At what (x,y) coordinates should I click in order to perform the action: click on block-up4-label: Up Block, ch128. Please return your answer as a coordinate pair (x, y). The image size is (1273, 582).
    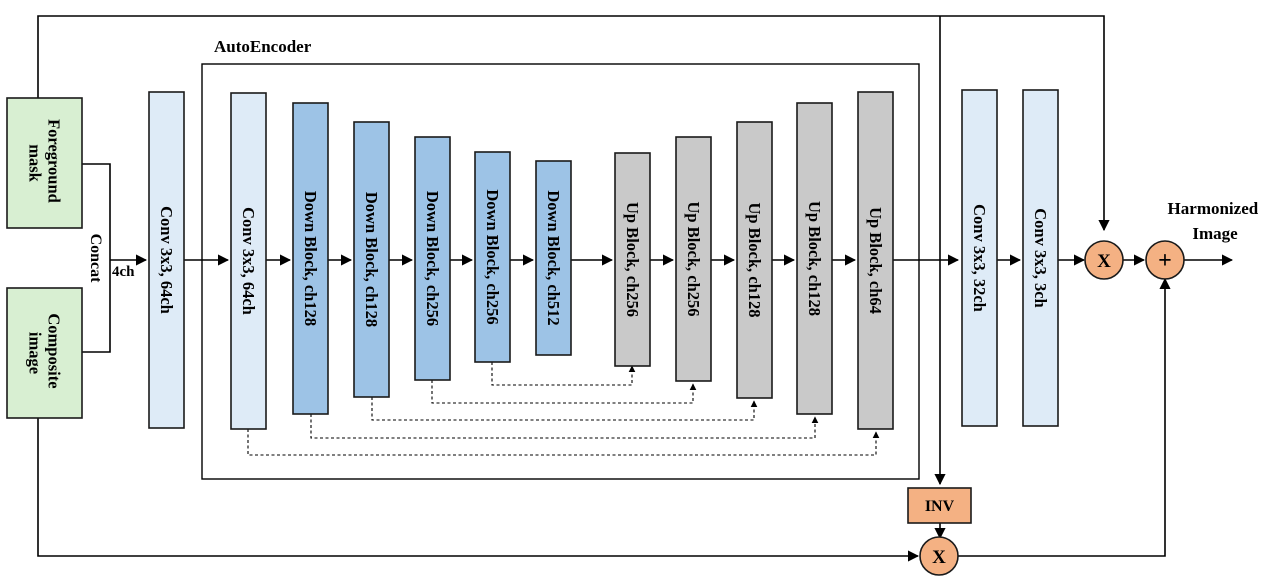
    Looking at the image, I should click on (814, 258).